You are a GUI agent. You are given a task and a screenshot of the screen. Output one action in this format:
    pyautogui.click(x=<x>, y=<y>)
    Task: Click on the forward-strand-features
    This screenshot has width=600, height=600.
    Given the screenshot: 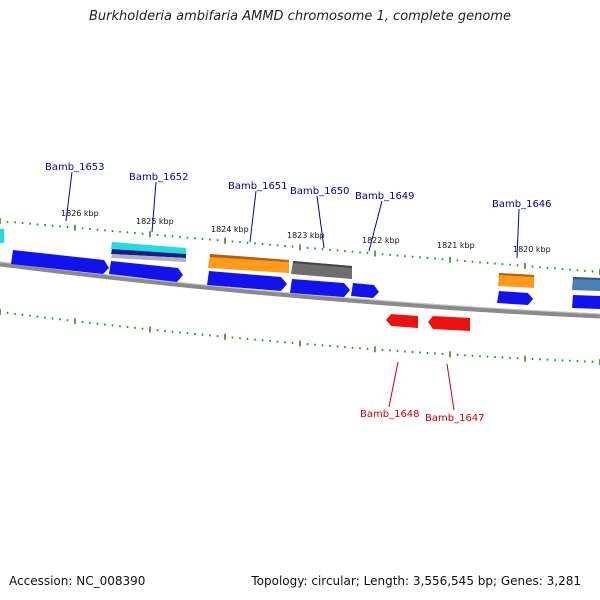 What is the action you would take?
    pyautogui.click(x=300, y=269)
    